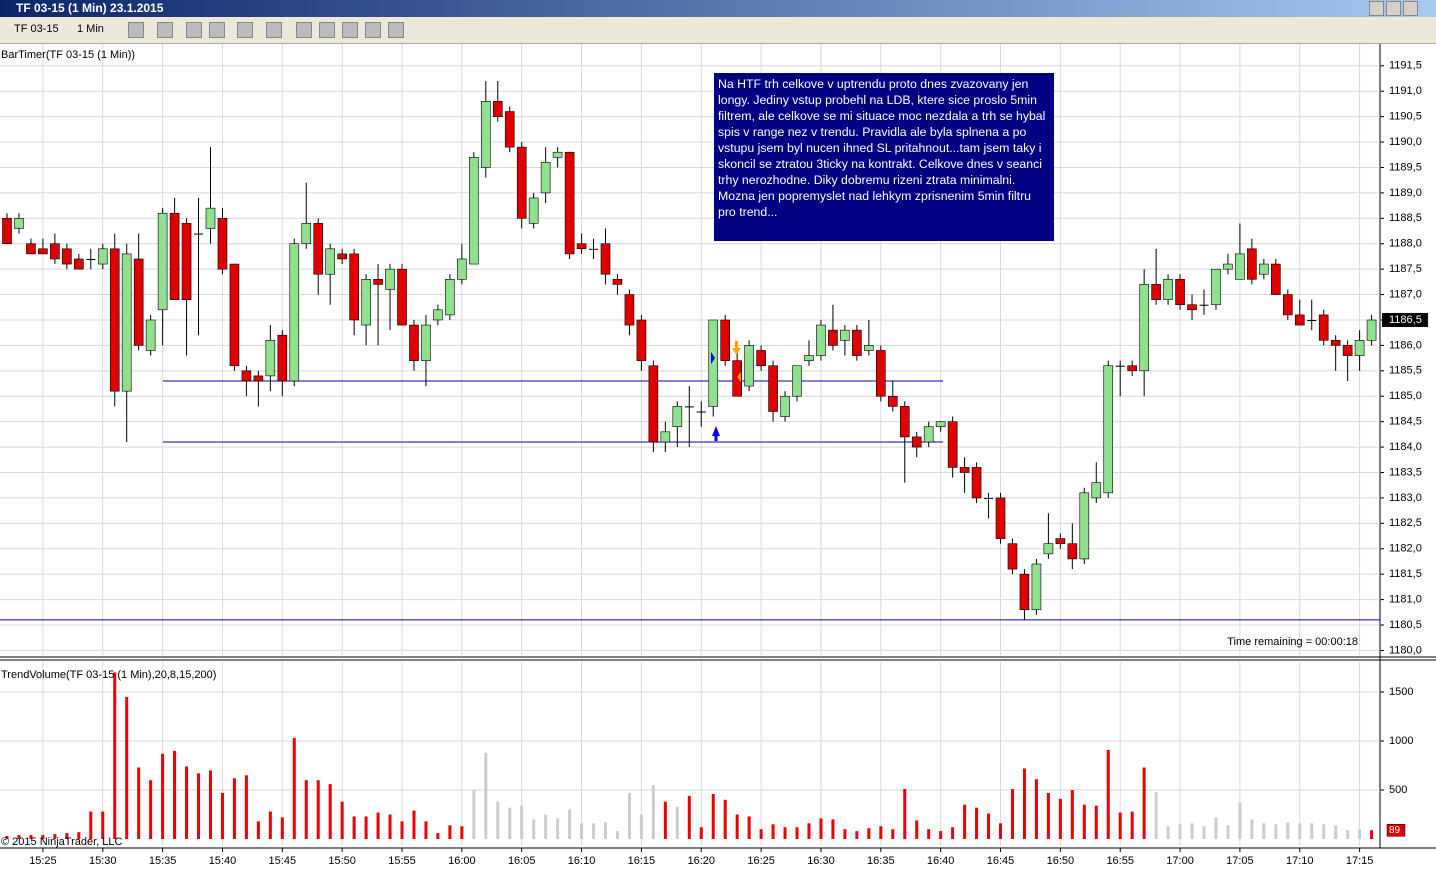  Describe the element at coordinates (582, 861) in the screenshot. I see `x-tick-label: 16:10` at that location.